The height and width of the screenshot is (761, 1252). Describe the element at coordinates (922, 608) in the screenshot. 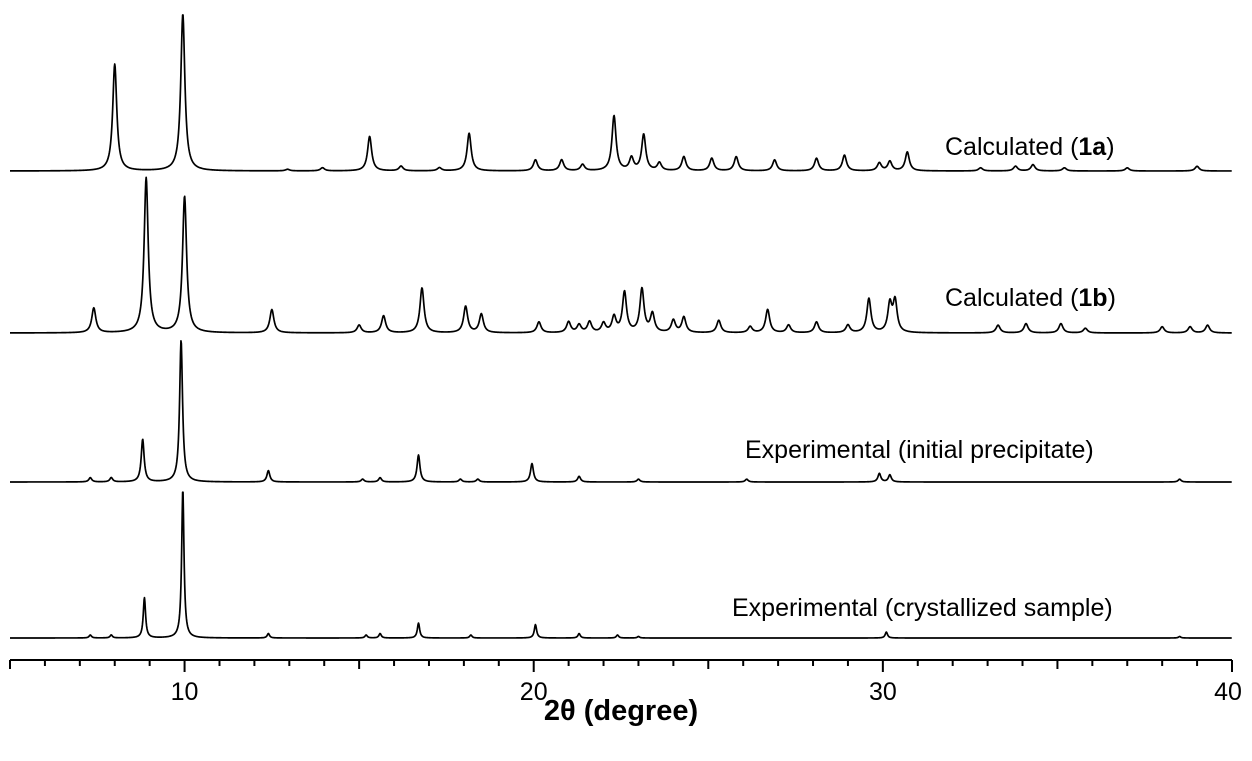

I see `series-label-experimental-crystallized: Experimental (crystallized sample)` at that location.